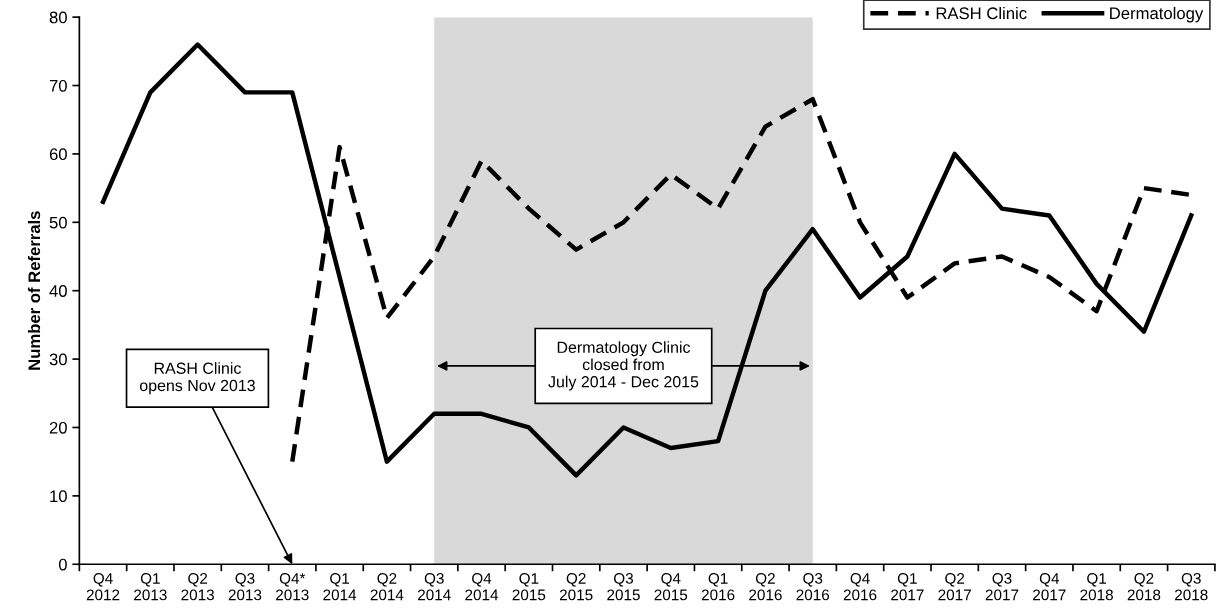 The height and width of the screenshot is (612, 1221). What do you see at coordinates (58, 154) in the screenshot?
I see `y-tick-label: 60` at bounding box center [58, 154].